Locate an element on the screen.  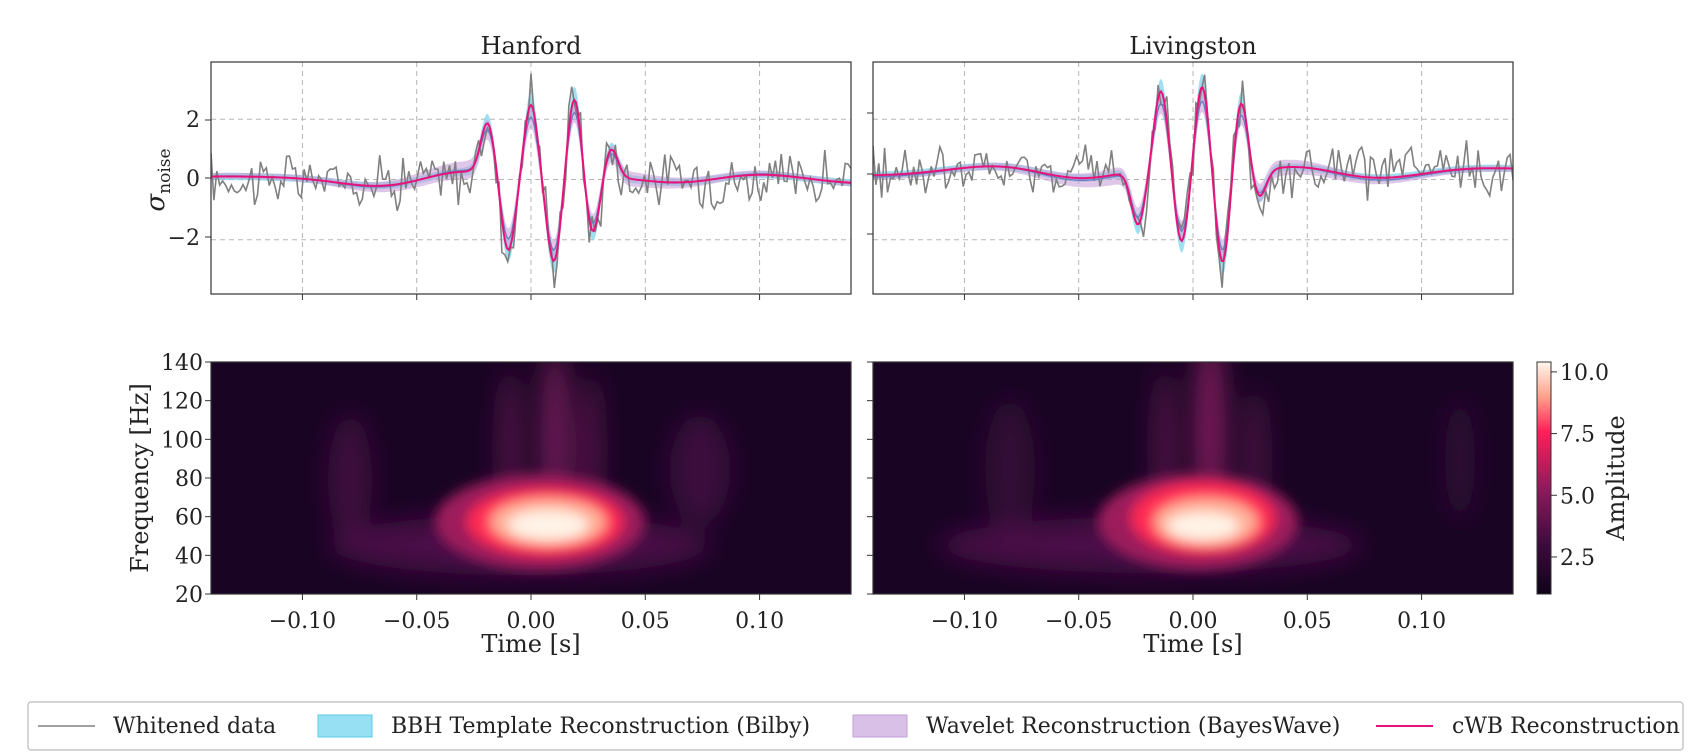
livingston-chirp is located at coordinates (1198, 522).